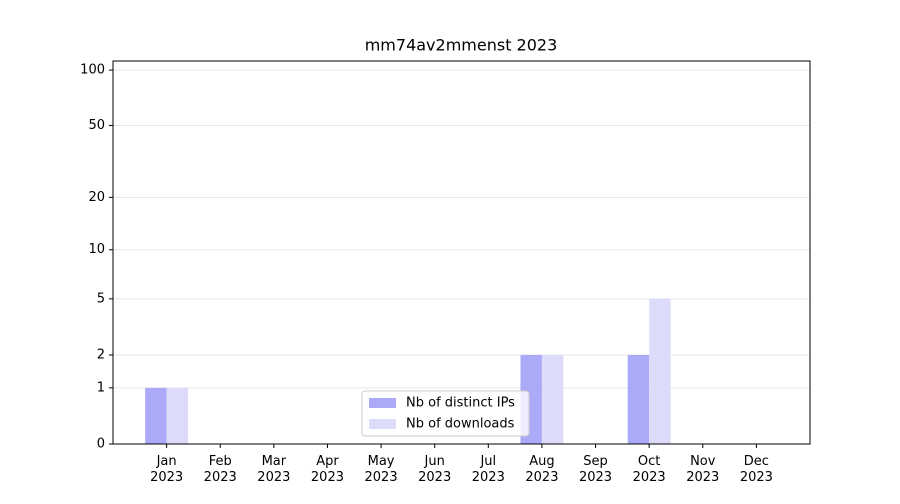 The image size is (900, 504). I want to click on x-tick-label: Apr 2023, so click(327, 469).